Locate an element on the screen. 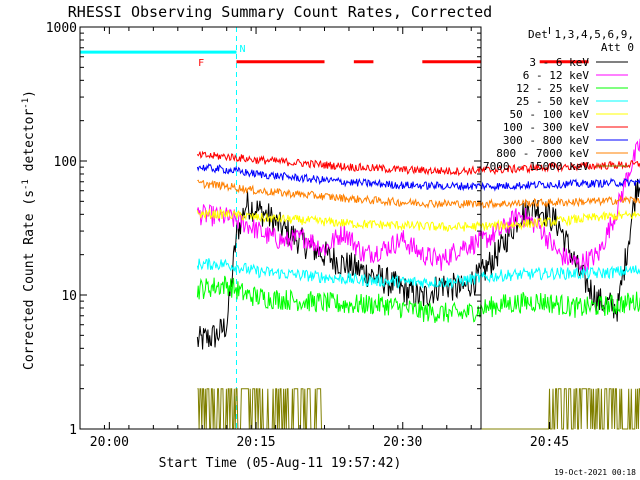  series-50-100-kev is located at coordinates (418, 220).